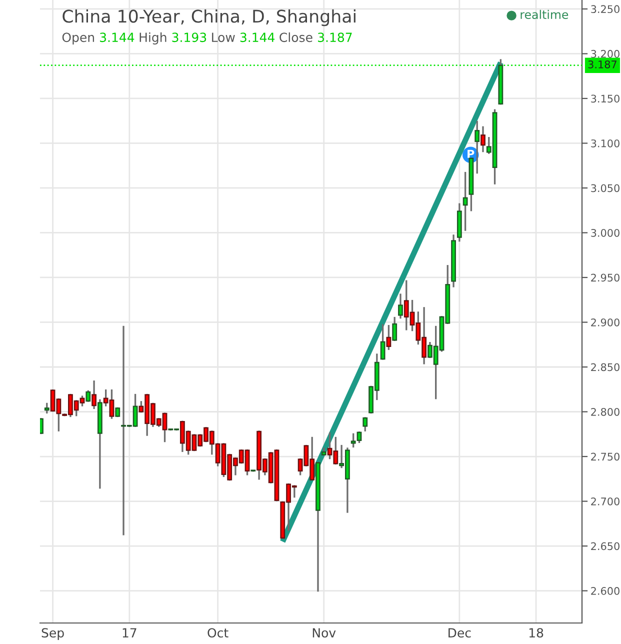 The width and height of the screenshot is (621, 644). Describe the element at coordinates (605, 188) in the screenshot. I see `y-tick-label: 3.050` at that location.